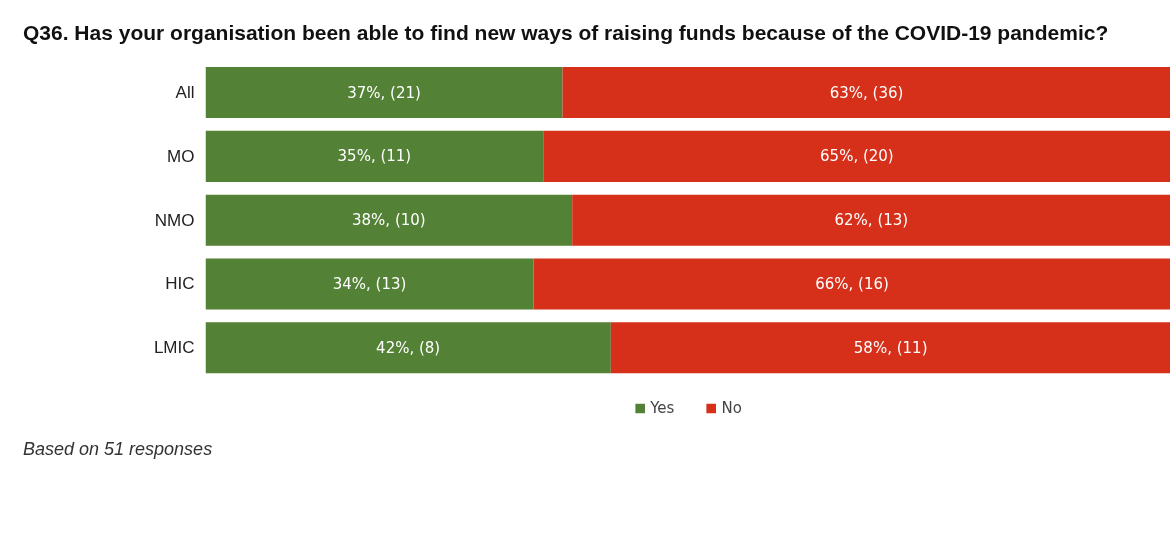 The image size is (1176, 547). What do you see at coordinates (118, 450) in the screenshot?
I see `text: Based on 51 responses` at bounding box center [118, 450].